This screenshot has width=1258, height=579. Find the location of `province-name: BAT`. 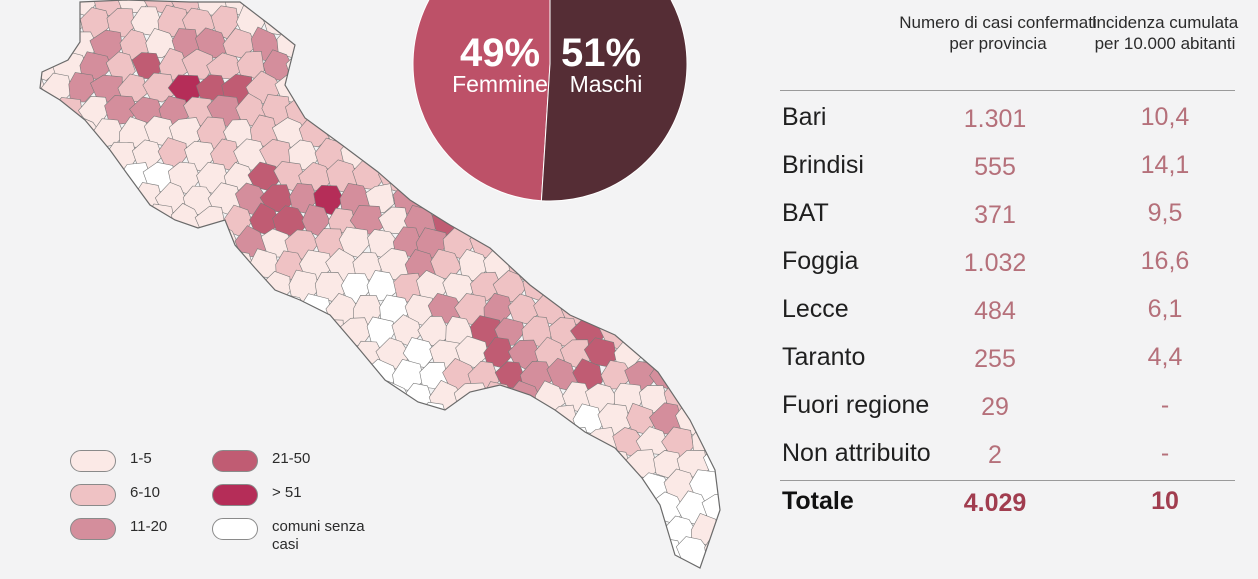

province-name: BAT is located at coordinates (805, 213).